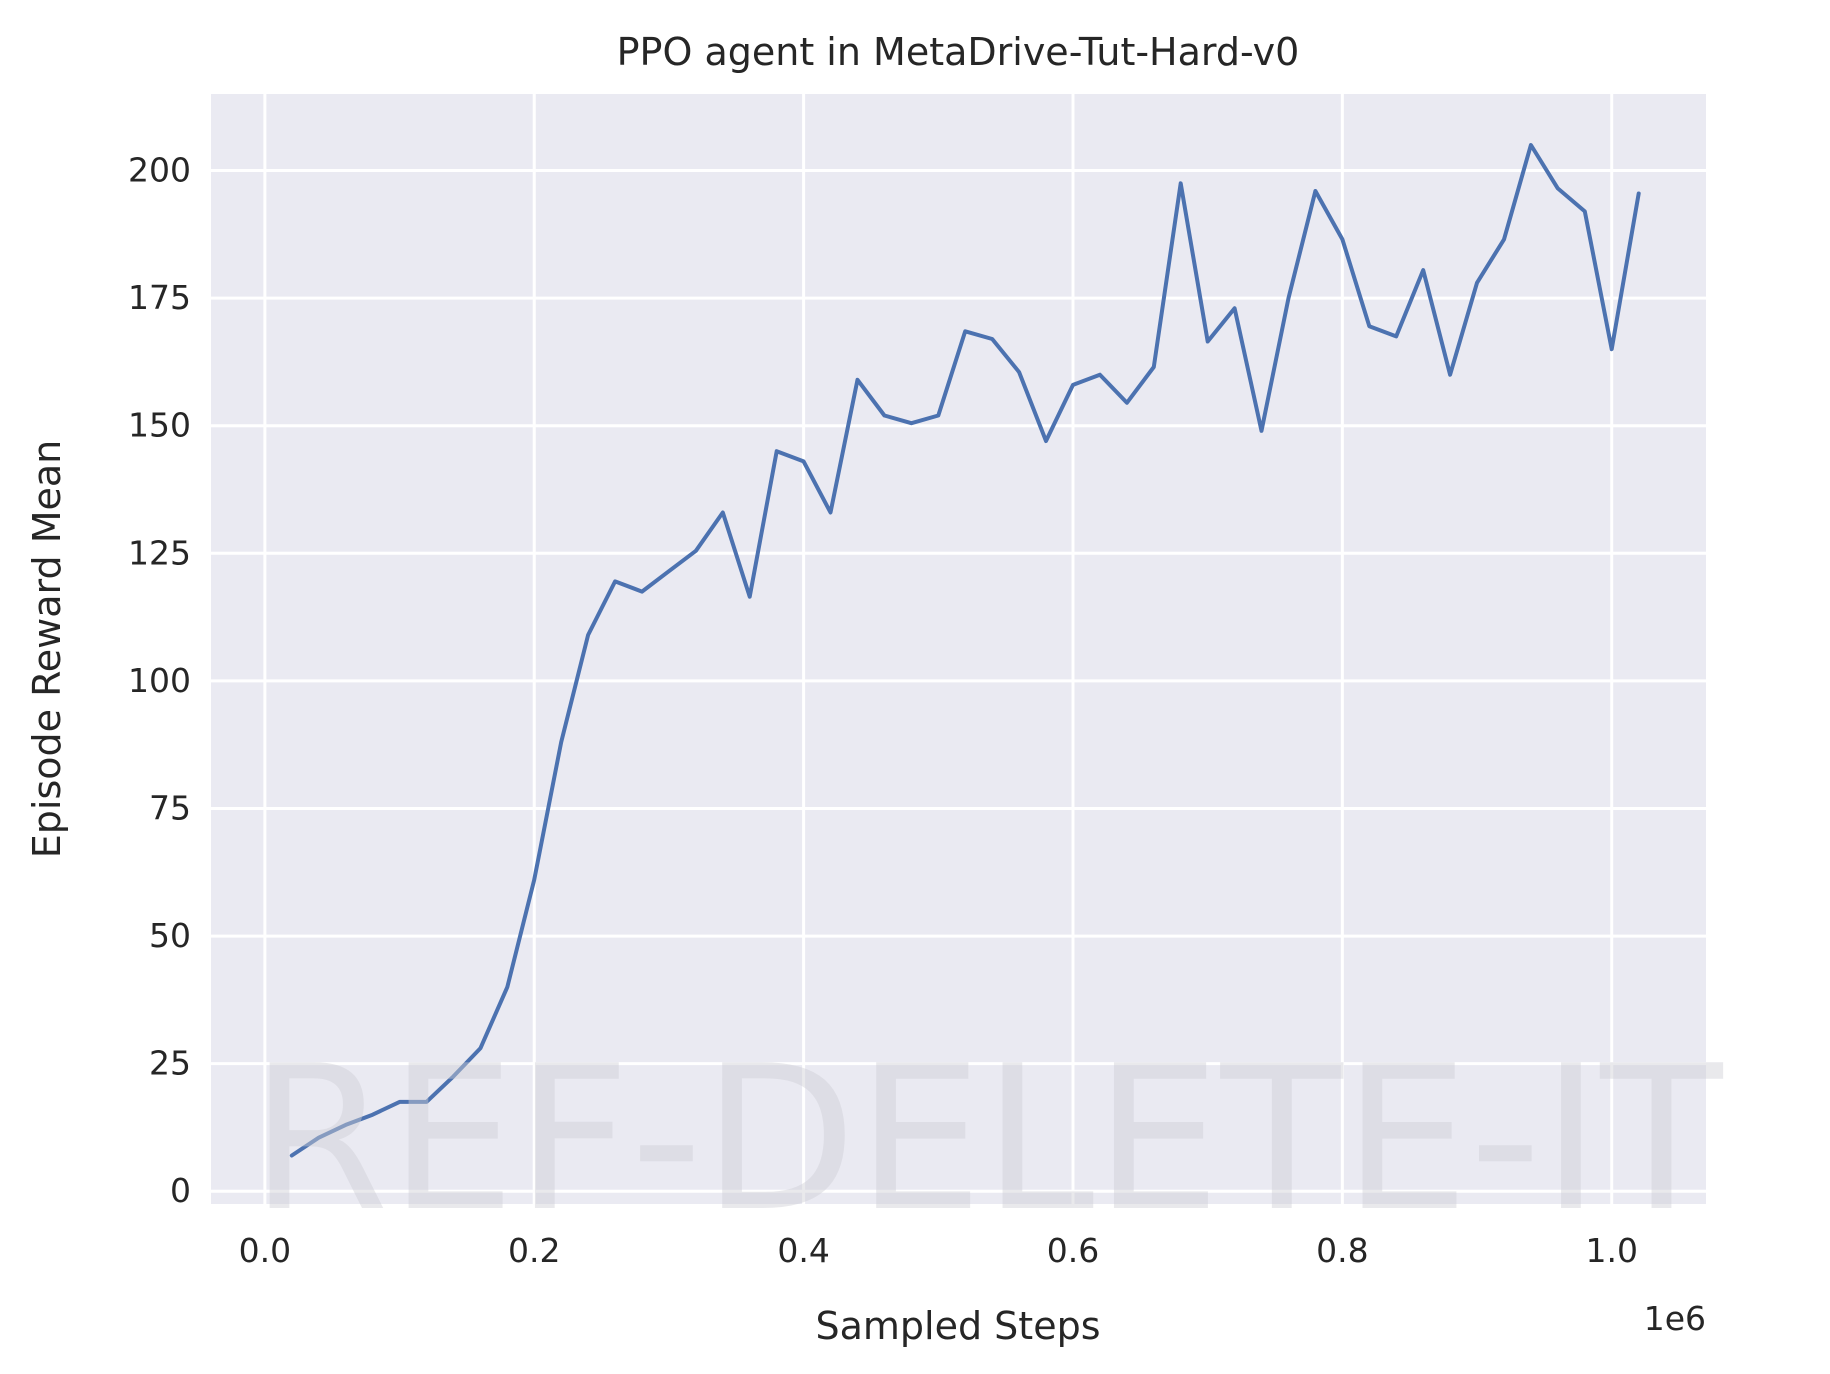  What do you see at coordinates (159, 297) in the screenshot?
I see `y-tick-label: 175` at bounding box center [159, 297].